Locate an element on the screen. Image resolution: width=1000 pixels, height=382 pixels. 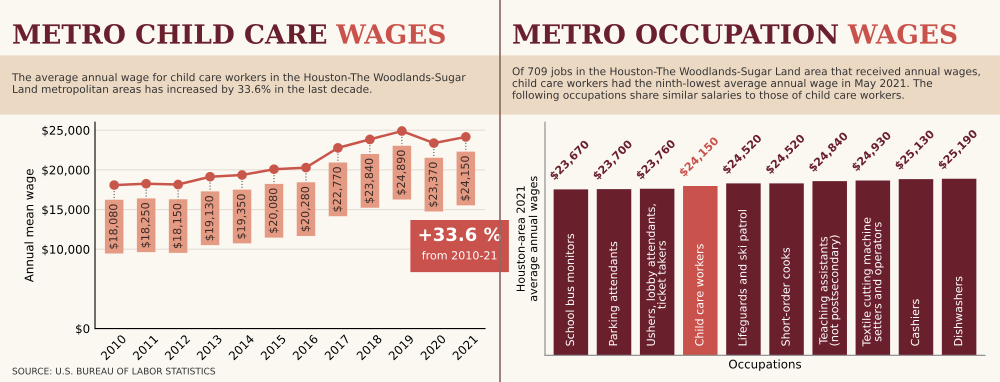
x-tick-label: Child care workers is located at coordinates (699, 295).